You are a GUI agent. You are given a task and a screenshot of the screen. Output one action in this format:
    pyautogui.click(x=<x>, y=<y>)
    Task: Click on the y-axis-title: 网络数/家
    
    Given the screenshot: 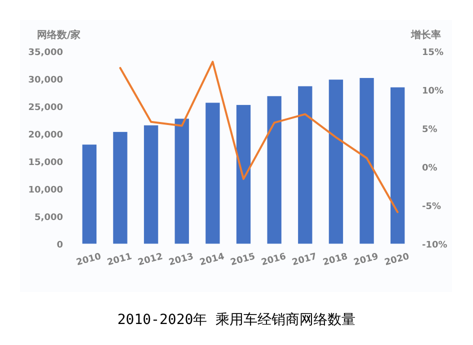 What is the action you would take?
    pyautogui.click(x=59, y=35)
    